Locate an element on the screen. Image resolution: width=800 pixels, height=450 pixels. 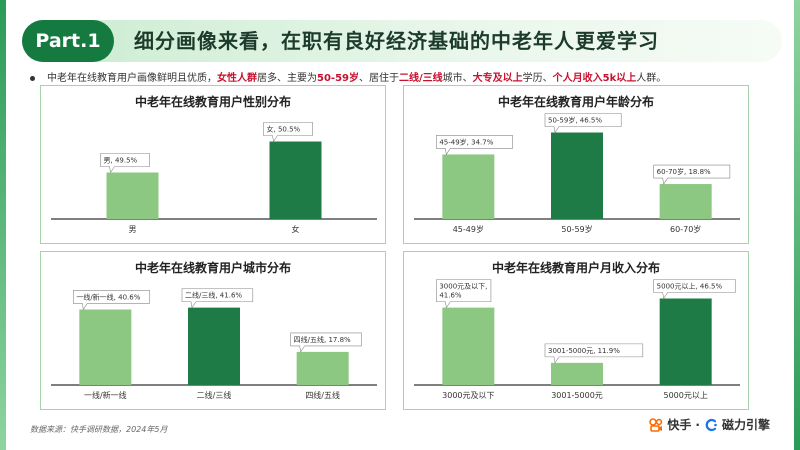
x-tick-label: 3001-5000元 is located at coordinates (577, 395).